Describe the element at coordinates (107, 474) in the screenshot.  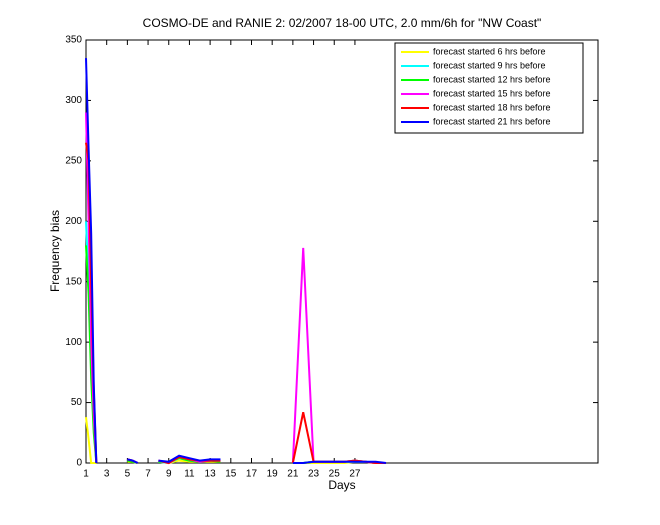
I see `x-tick-label: 3` at that location.